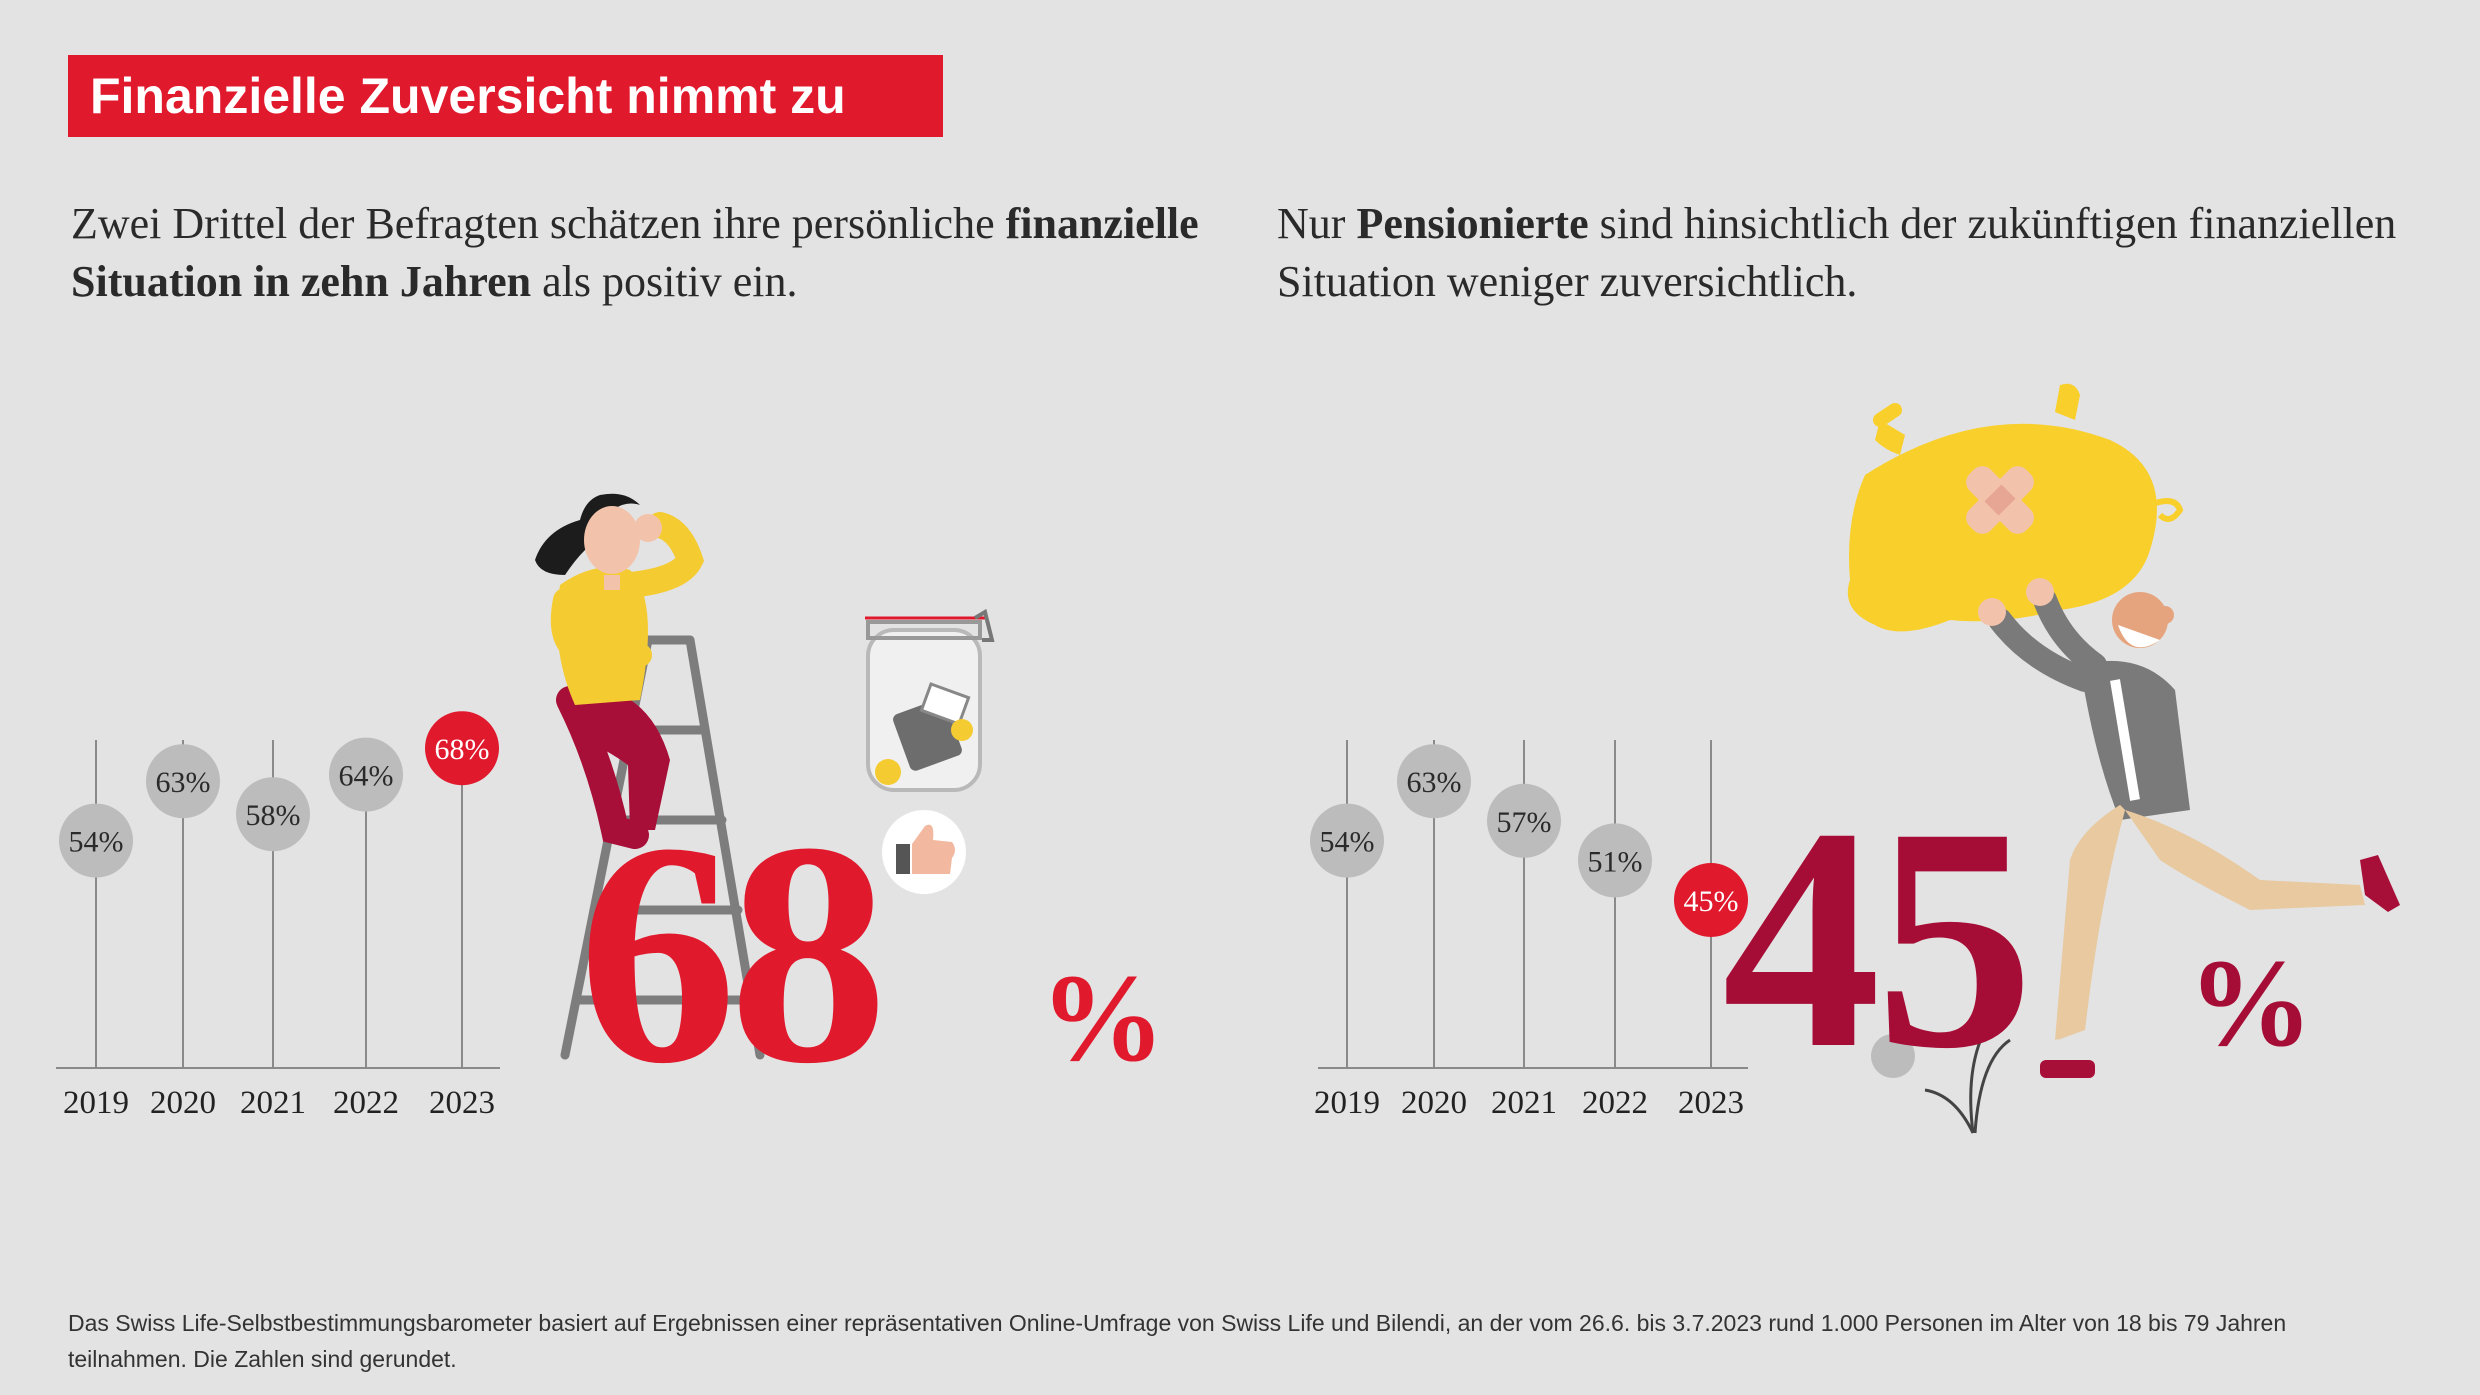 The image size is (2480, 1395). What do you see at coordinates (1529, 930) in the screenshot?
I see `chart-right-lollipop: 54% 2019 63% 2020 57% 2021 51% 2022 45% 2023` at bounding box center [1529, 930].